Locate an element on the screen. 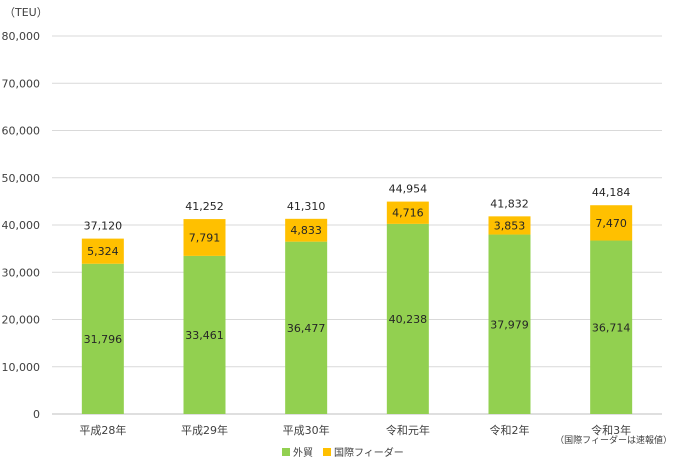 This screenshot has width=677, height=468. y-tick-label: 40,000 is located at coordinates (21, 225).